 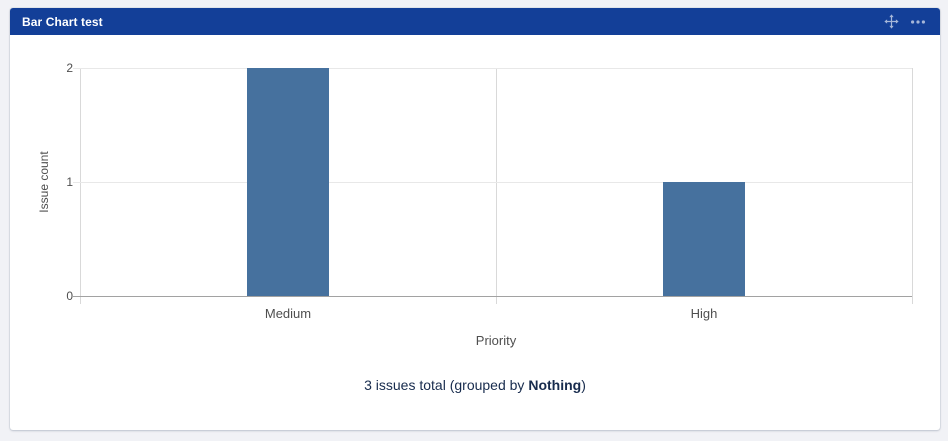 What do you see at coordinates (891, 22) in the screenshot?
I see `move-icon` at bounding box center [891, 22].